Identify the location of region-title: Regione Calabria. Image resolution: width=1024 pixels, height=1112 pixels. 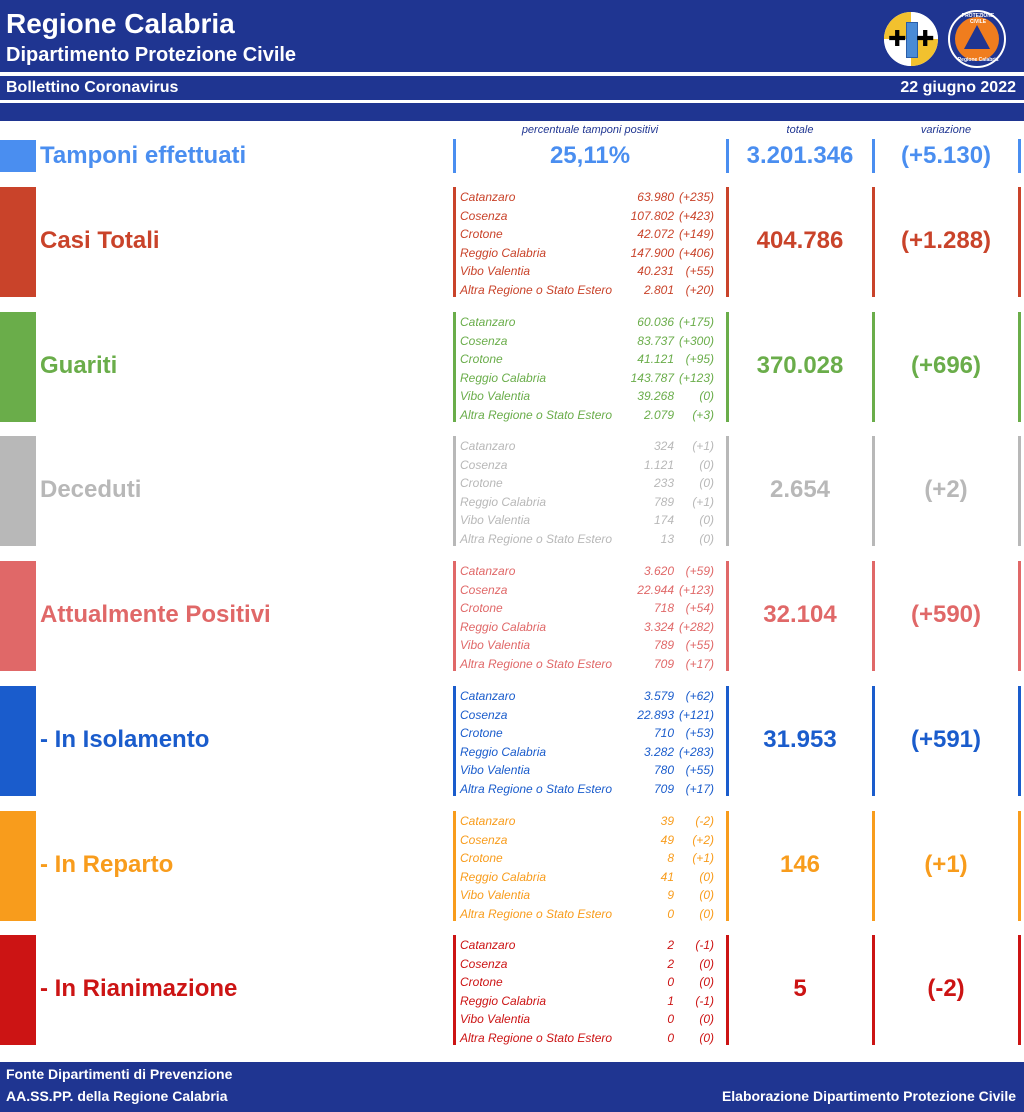
(120, 23).